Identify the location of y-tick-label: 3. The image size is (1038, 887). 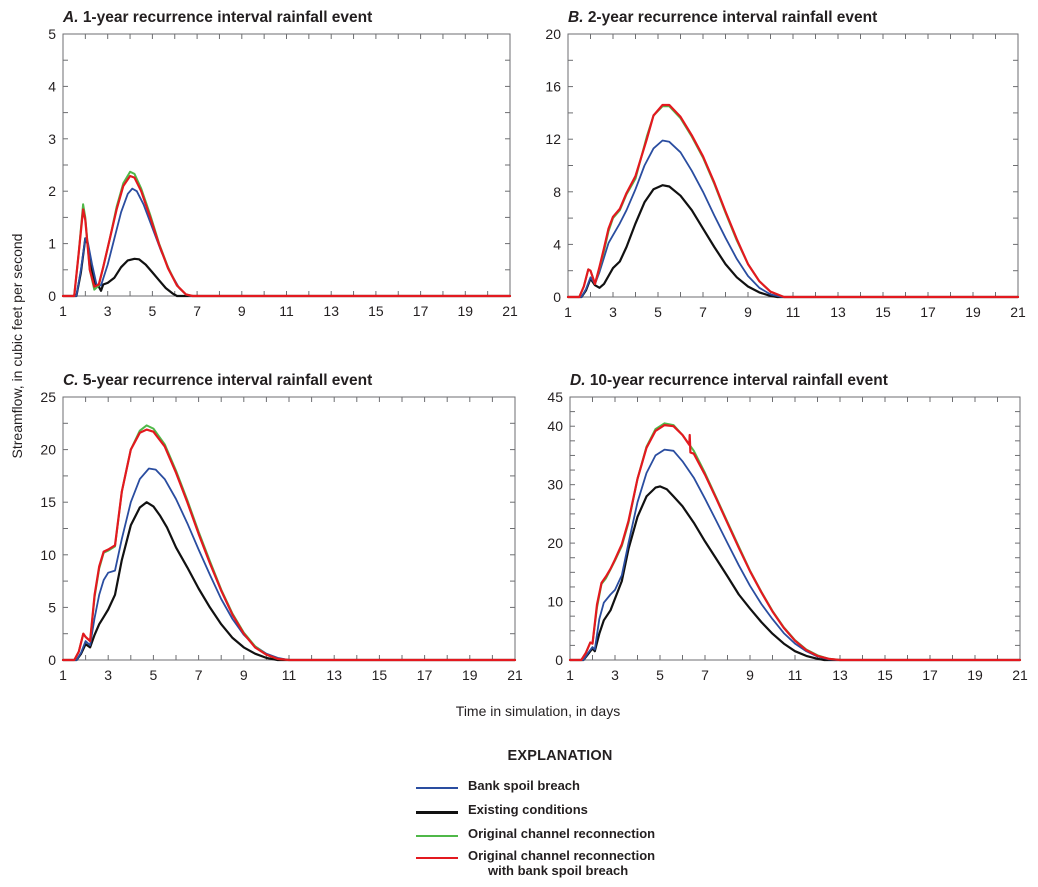
(52, 139).